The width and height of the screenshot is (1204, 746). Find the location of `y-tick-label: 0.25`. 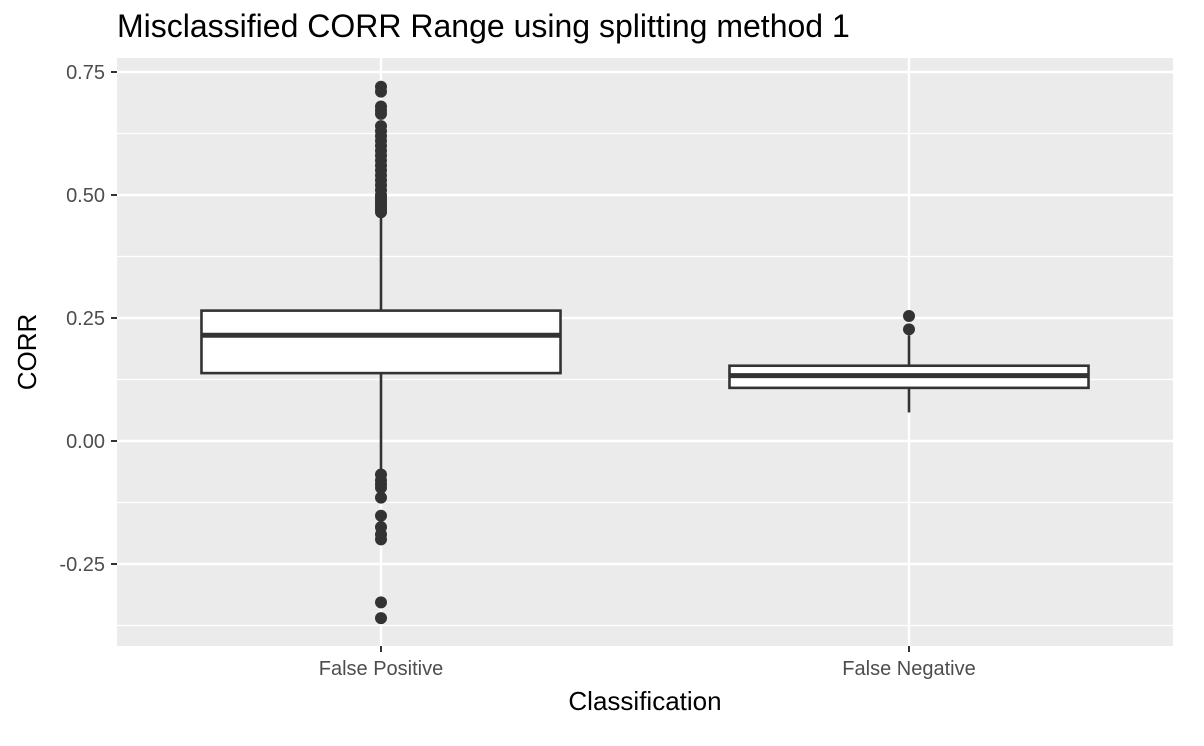

y-tick-label: 0.25 is located at coordinates (85, 319).